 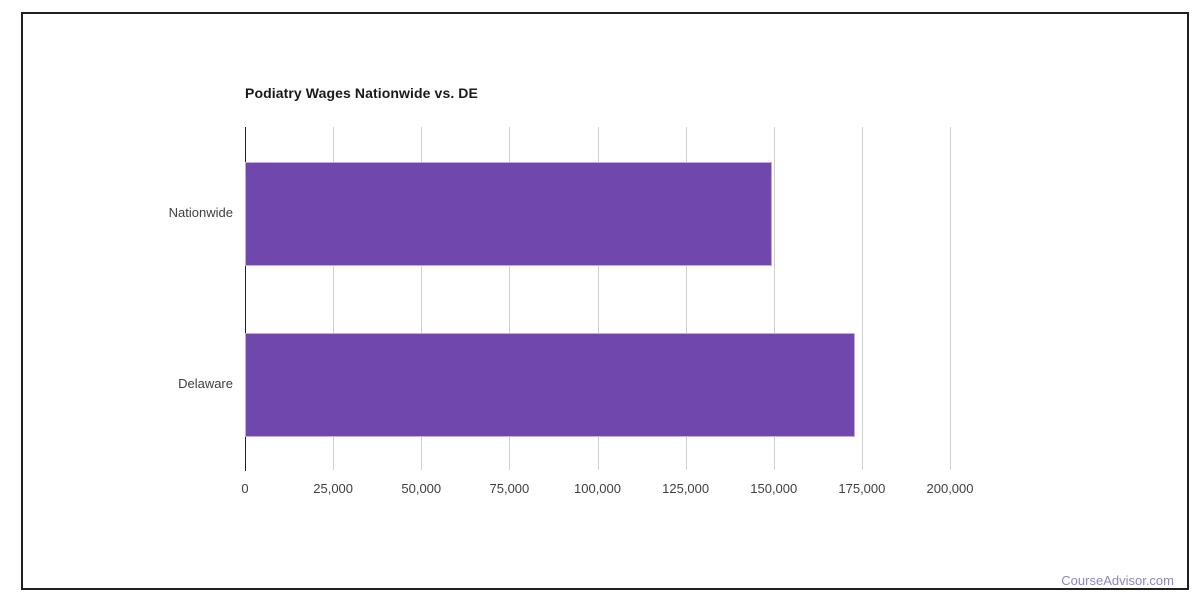 I want to click on x-axis-tick-label: 150,000, so click(x=774, y=488).